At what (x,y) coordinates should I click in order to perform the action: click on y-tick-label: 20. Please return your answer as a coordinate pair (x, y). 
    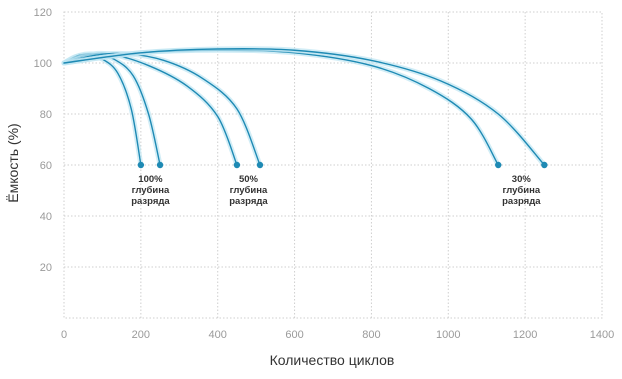
    Looking at the image, I should click on (46, 268).